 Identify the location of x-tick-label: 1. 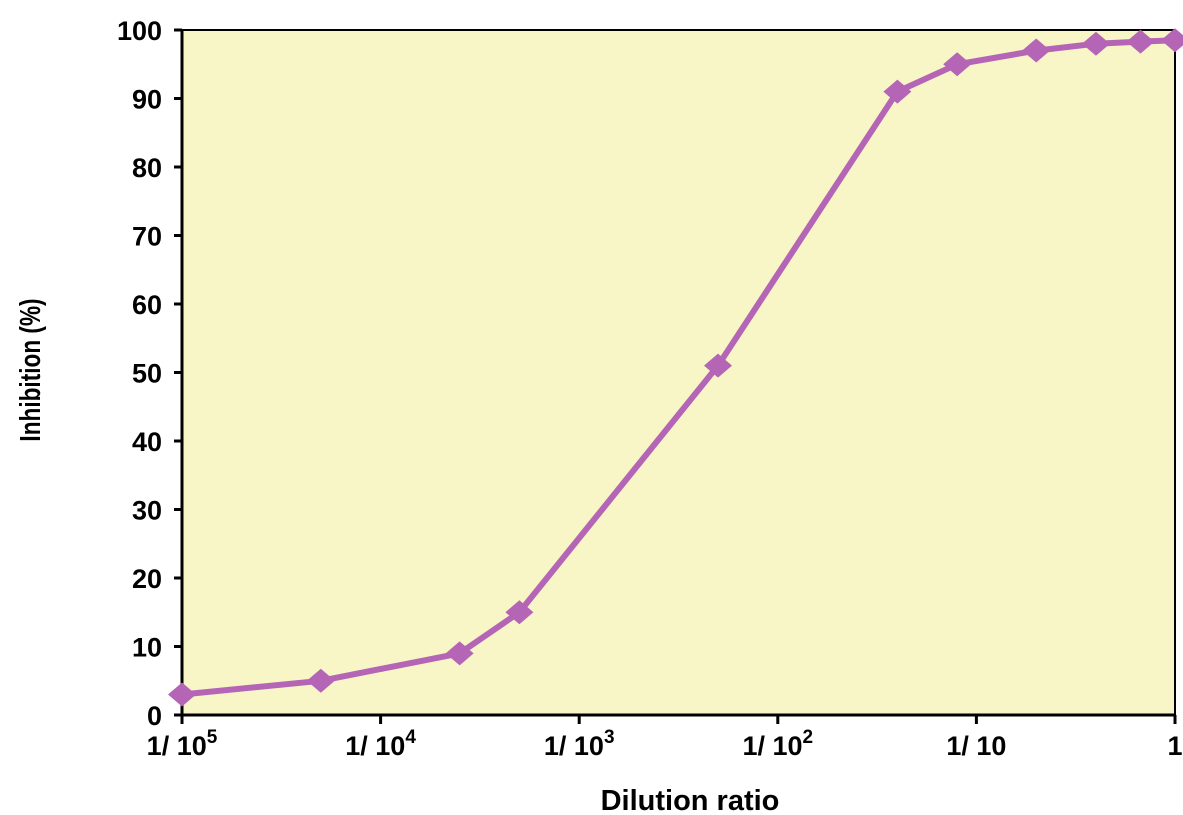
(1174, 746).